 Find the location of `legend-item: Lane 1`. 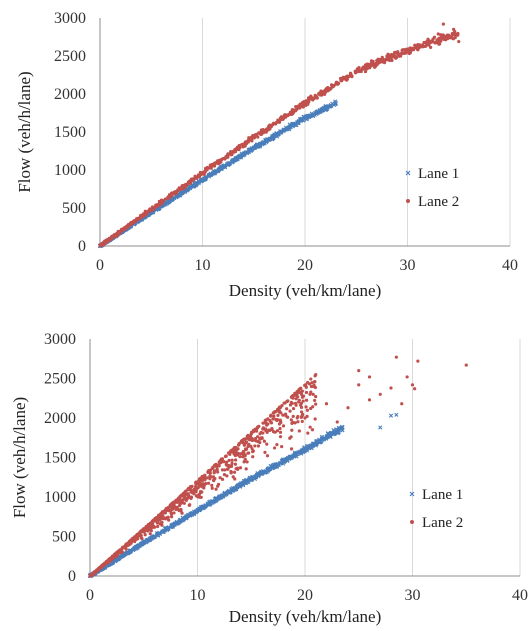

legend-item: Lane 1 is located at coordinates (432, 174).